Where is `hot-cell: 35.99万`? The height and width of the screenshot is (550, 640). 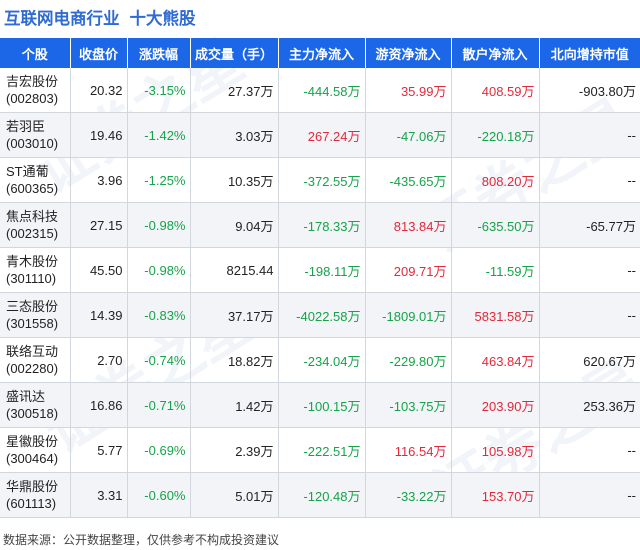
hot-cell: 35.99万 is located at coordinates (408, 90).